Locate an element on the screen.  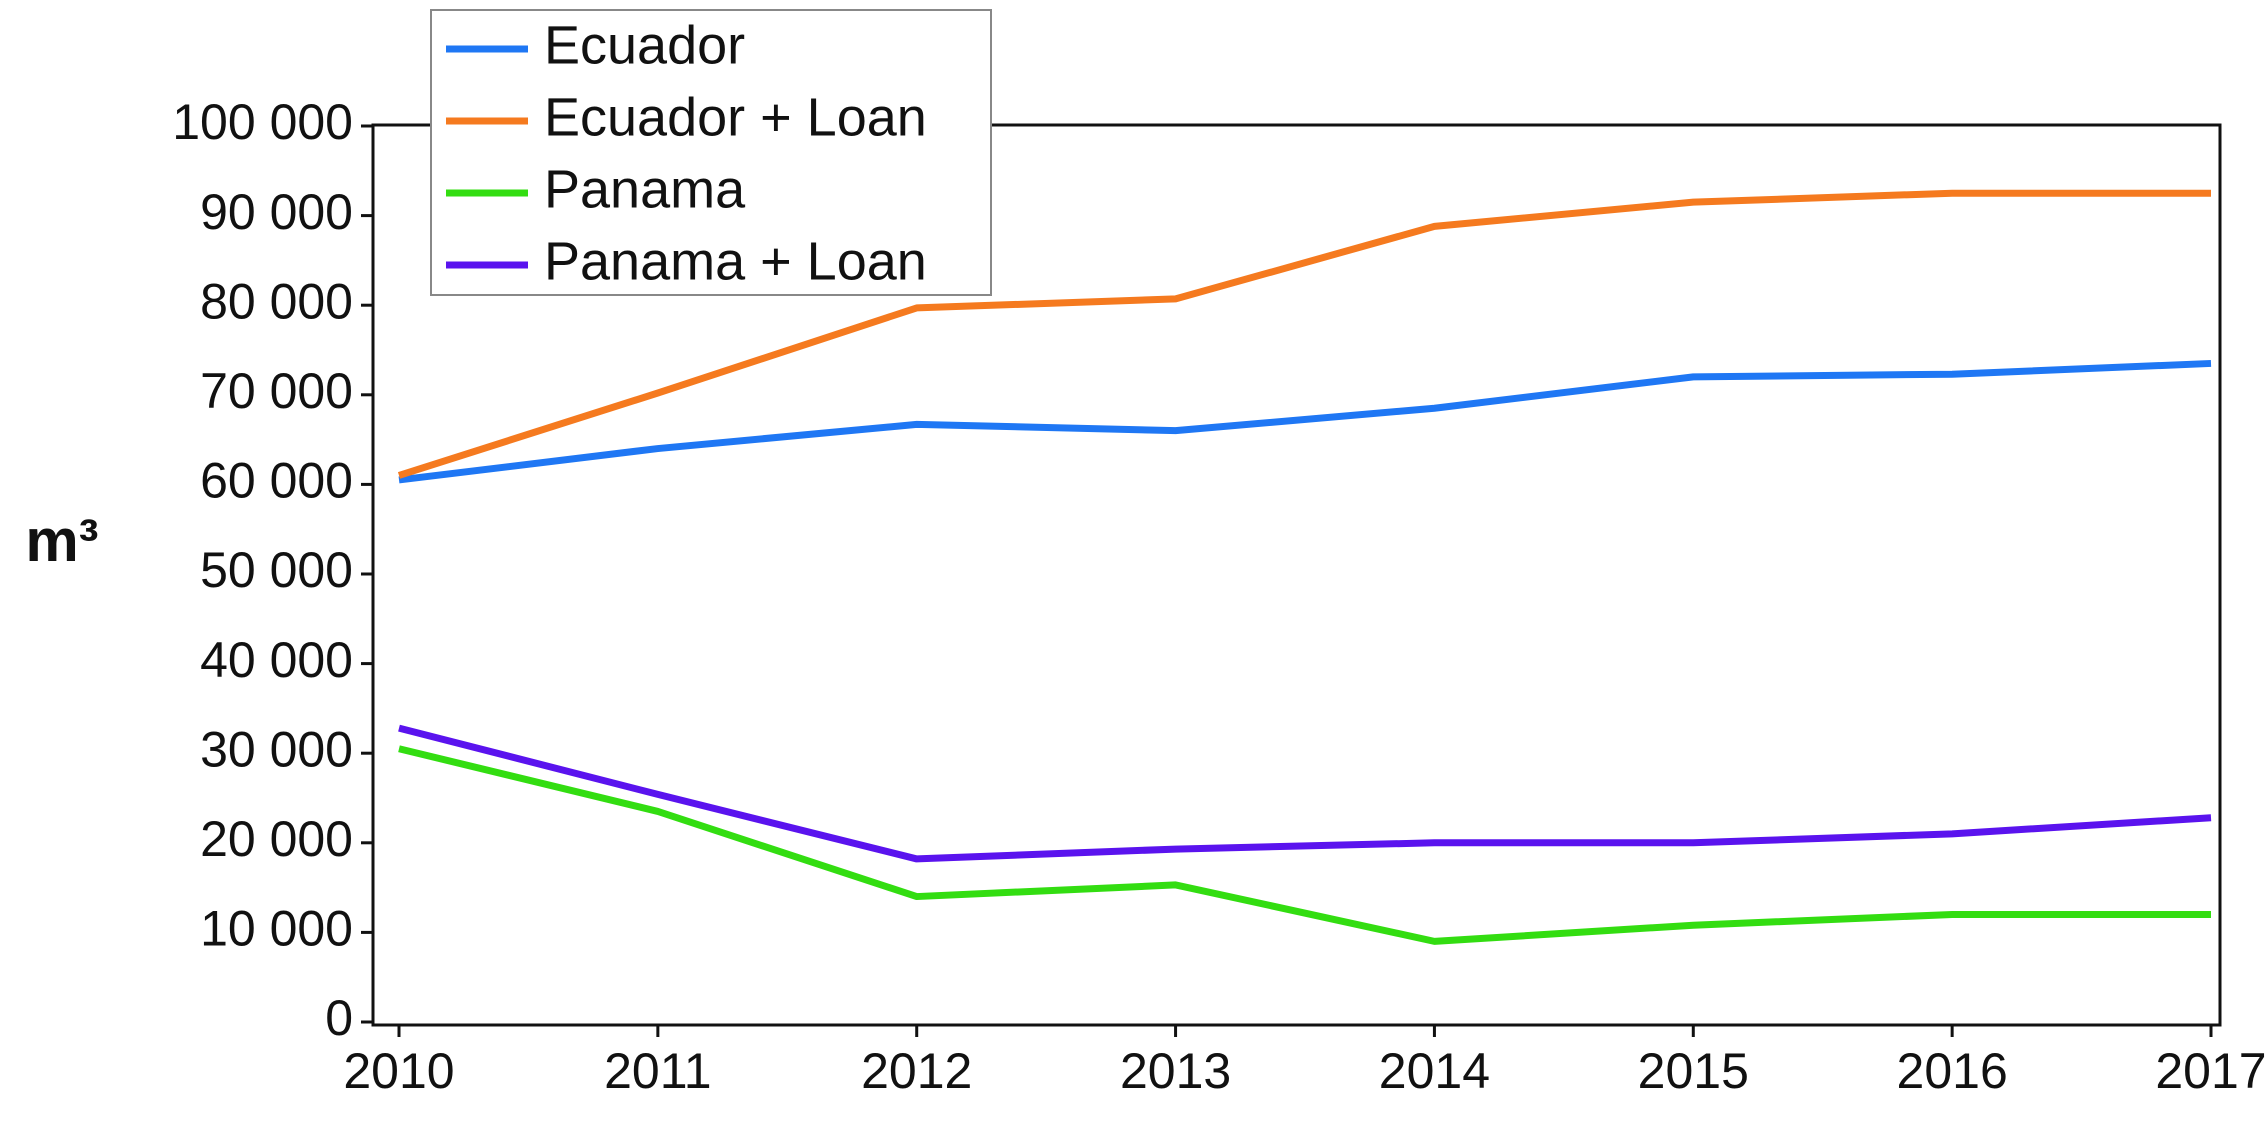
x-tick-label: 2015 is located at coordinates (1693, 1071).